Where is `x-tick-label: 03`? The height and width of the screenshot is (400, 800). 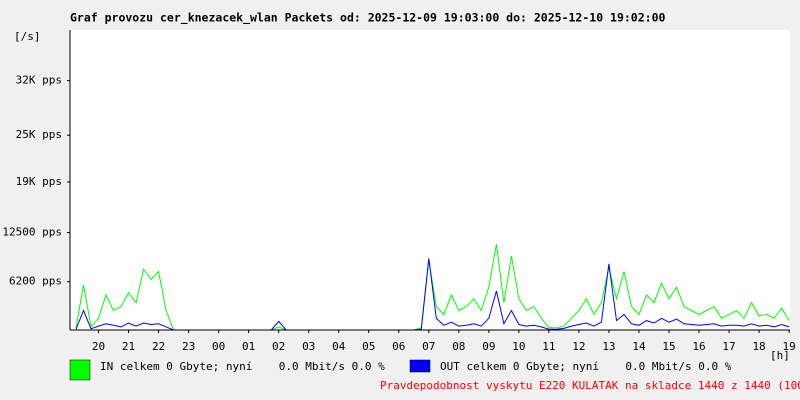 x-tick-label: 03 is located at coordinates (308, 346).